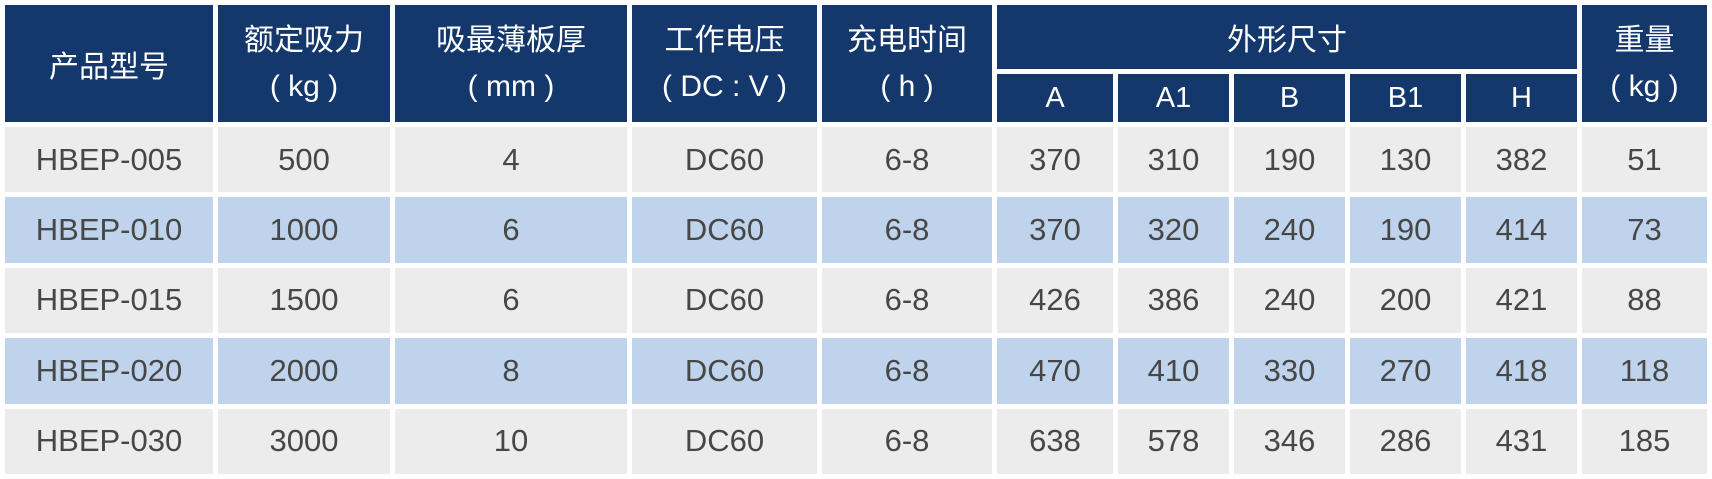 This screenshot has height=479, width=1712. What do you see at coordinates (304, 86) in the screenshot?
I see `header-rated-force-unit: ( kg )` at bounding box center [304, 86].